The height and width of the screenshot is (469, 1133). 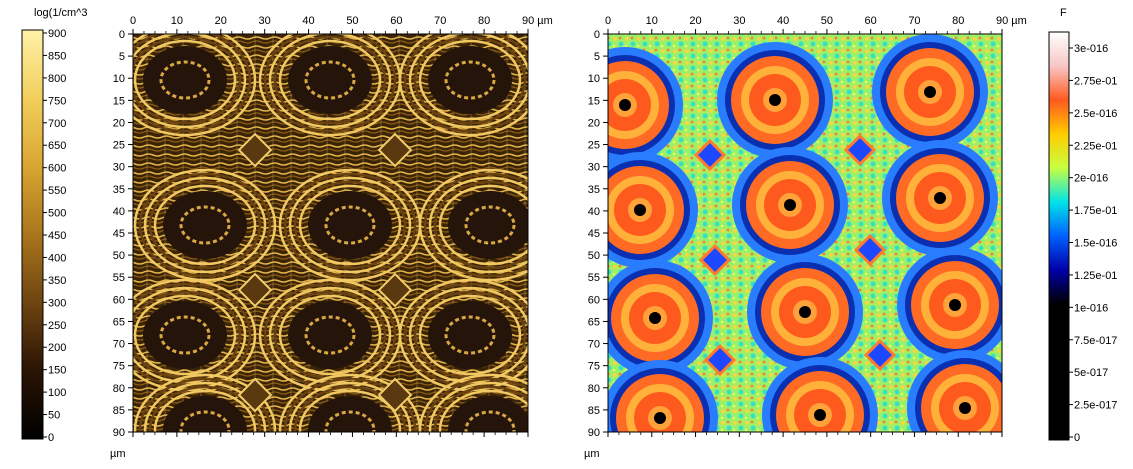 I want to click on left-plot-y-tick-label: 15, so click(x=119, y=101).